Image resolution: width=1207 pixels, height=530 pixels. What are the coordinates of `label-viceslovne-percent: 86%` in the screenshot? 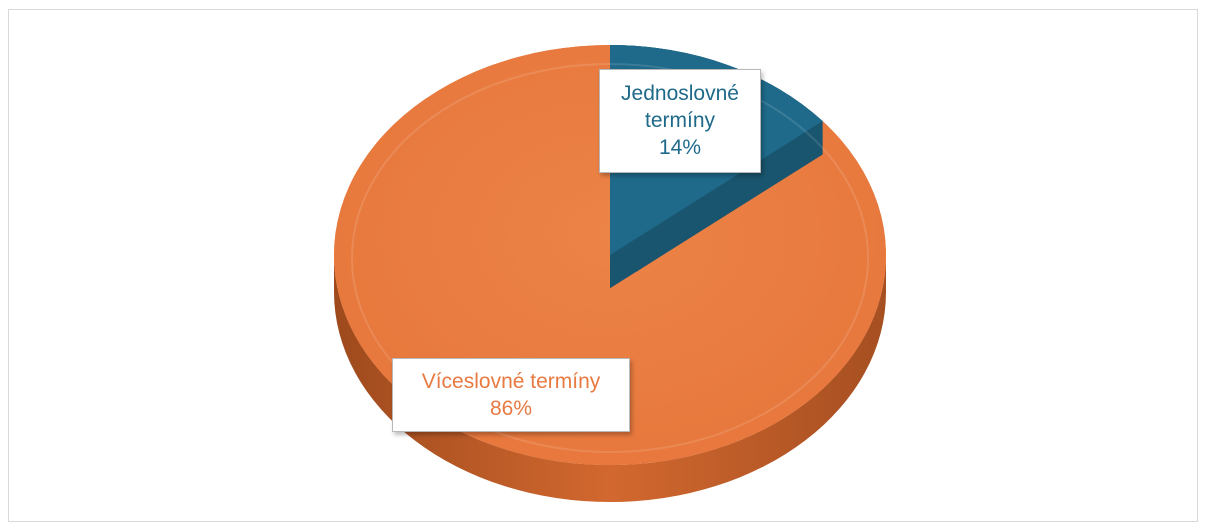 It's located at (511, 408).